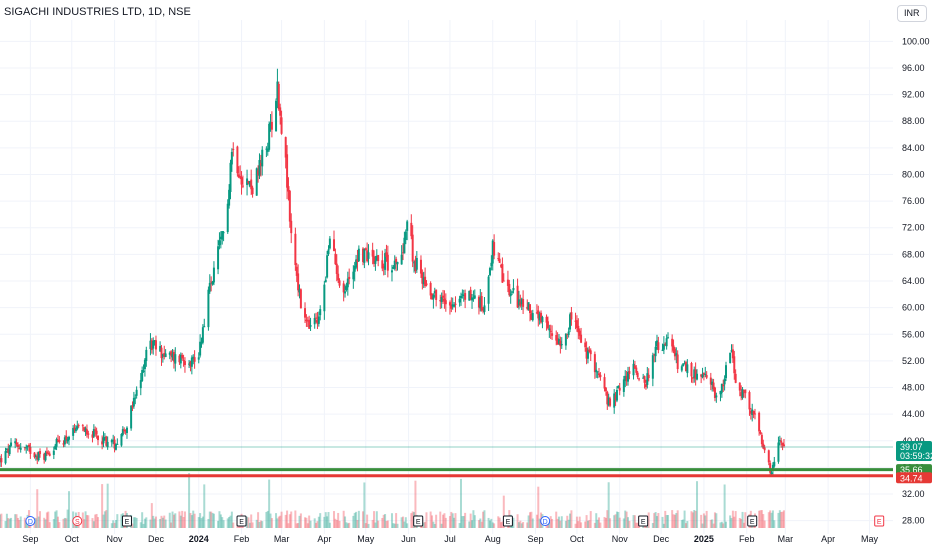 Image resolution: width=932 pixels, height=550 pixels. What do you see at coordinates (620, 539) in the screenshot?
I see `x-tick-label: Nov` at bounding box center [620, 539].